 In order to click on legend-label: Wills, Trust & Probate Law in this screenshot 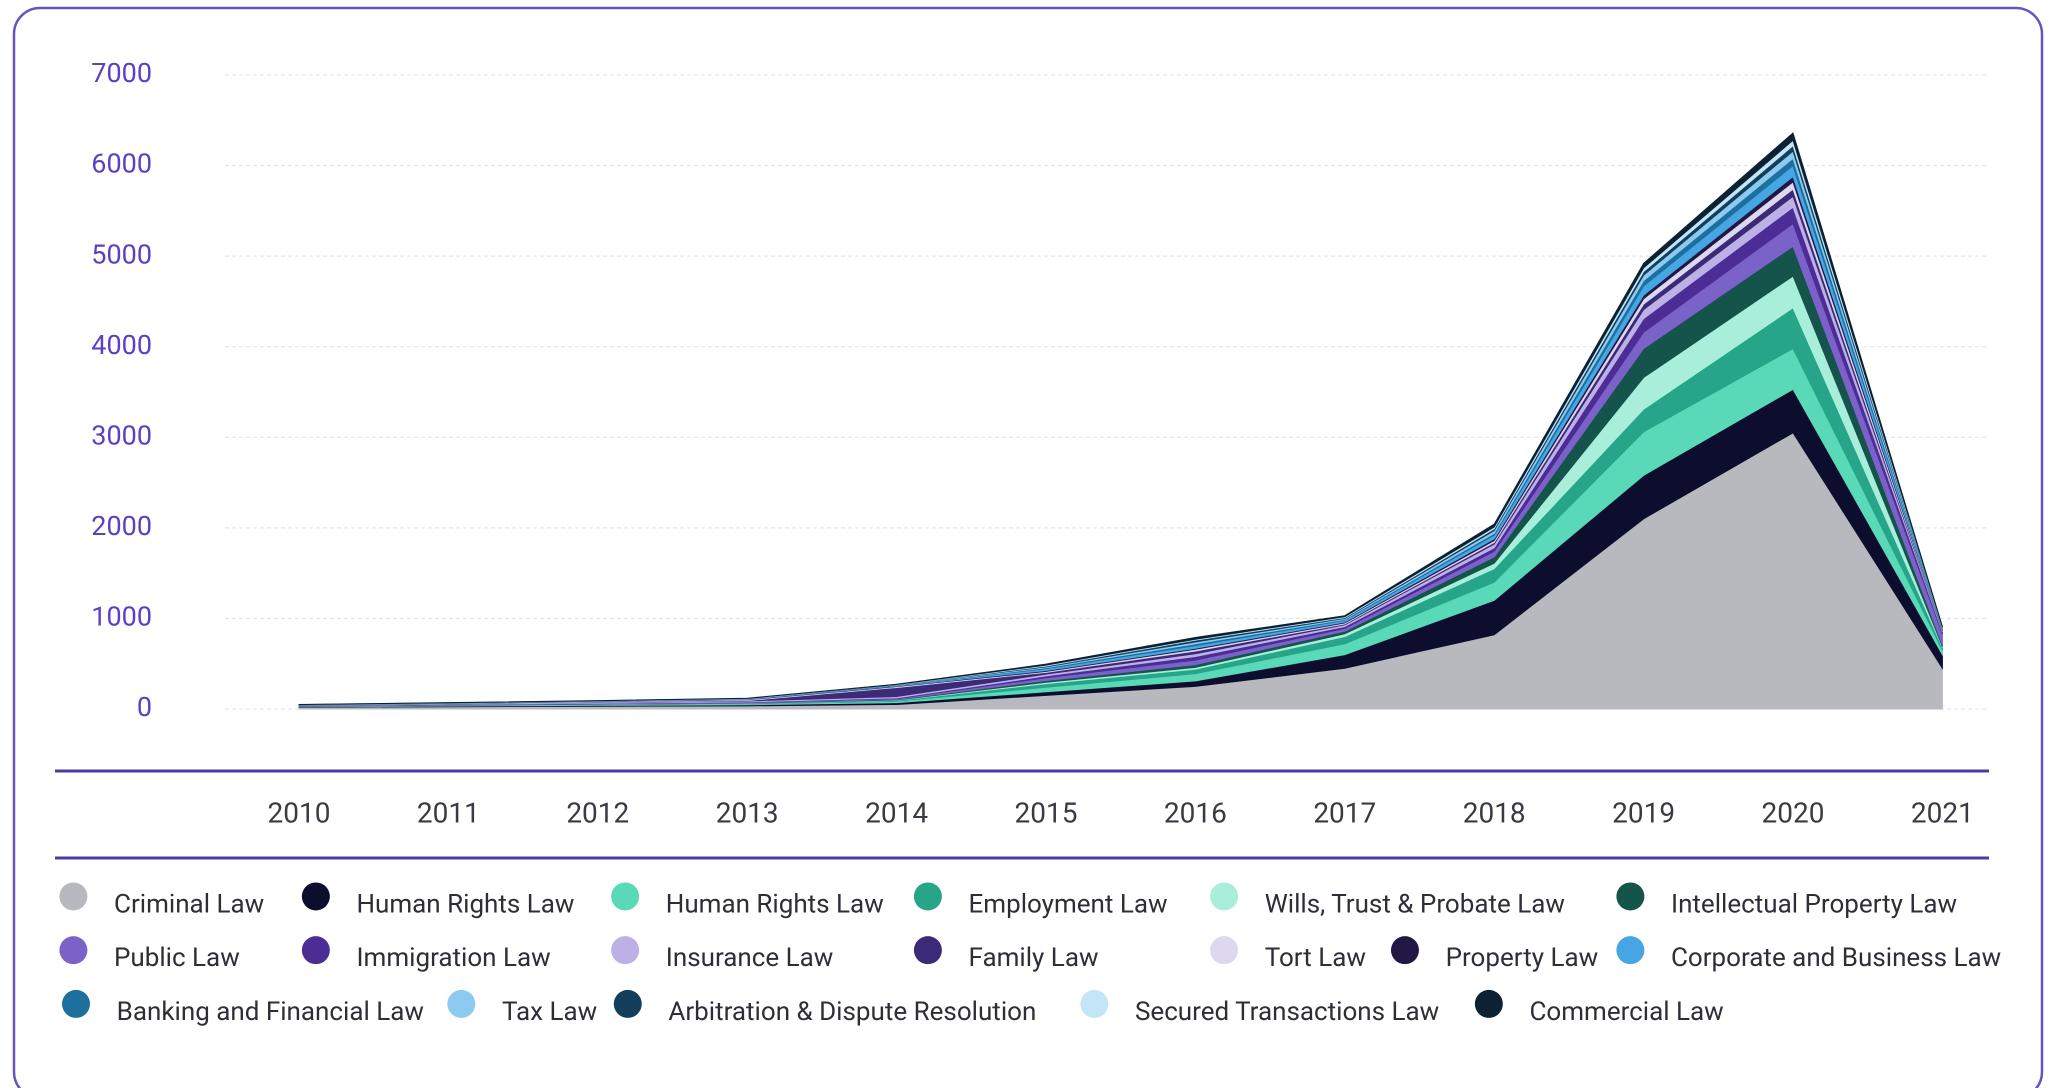, I will do `click(1415, 904)`.